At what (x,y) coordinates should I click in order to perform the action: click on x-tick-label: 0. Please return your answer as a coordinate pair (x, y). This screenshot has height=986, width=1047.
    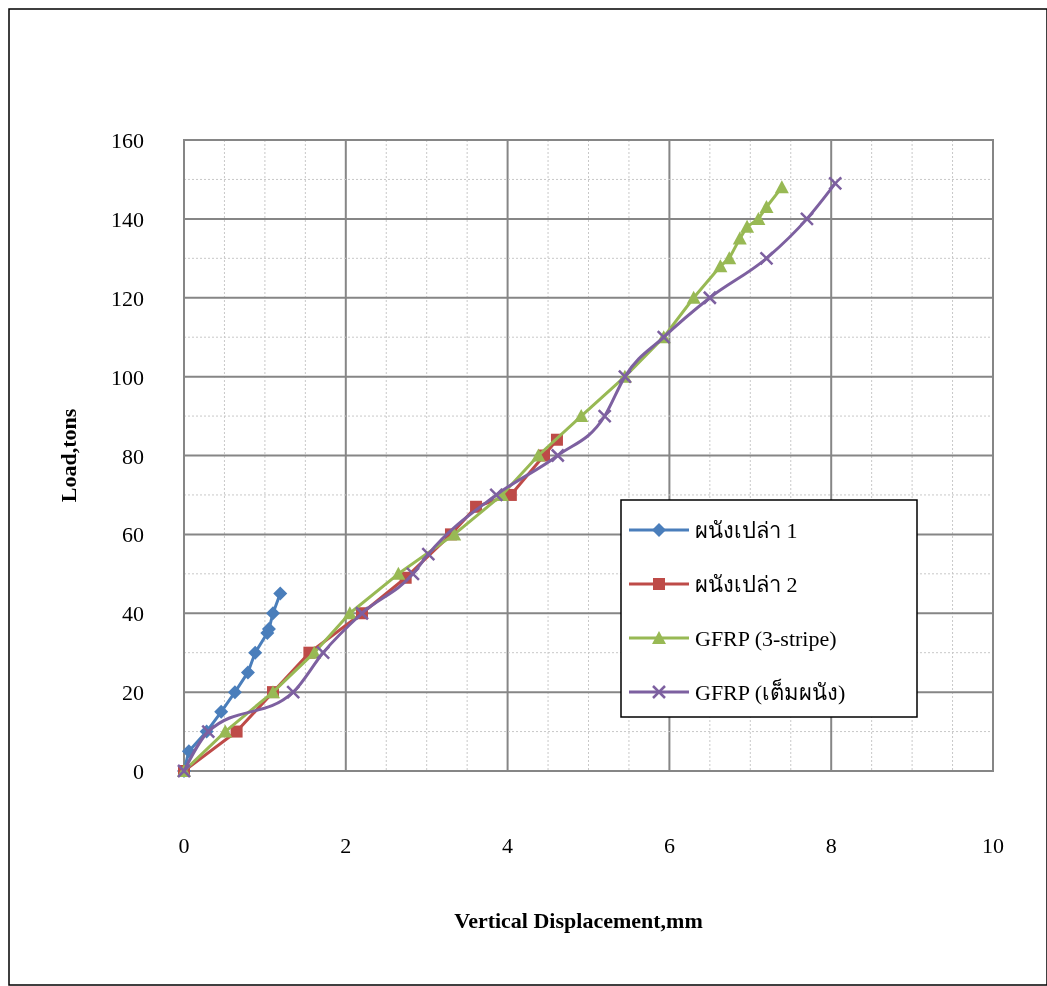
    Looking at the image, I should click on (184, 845).